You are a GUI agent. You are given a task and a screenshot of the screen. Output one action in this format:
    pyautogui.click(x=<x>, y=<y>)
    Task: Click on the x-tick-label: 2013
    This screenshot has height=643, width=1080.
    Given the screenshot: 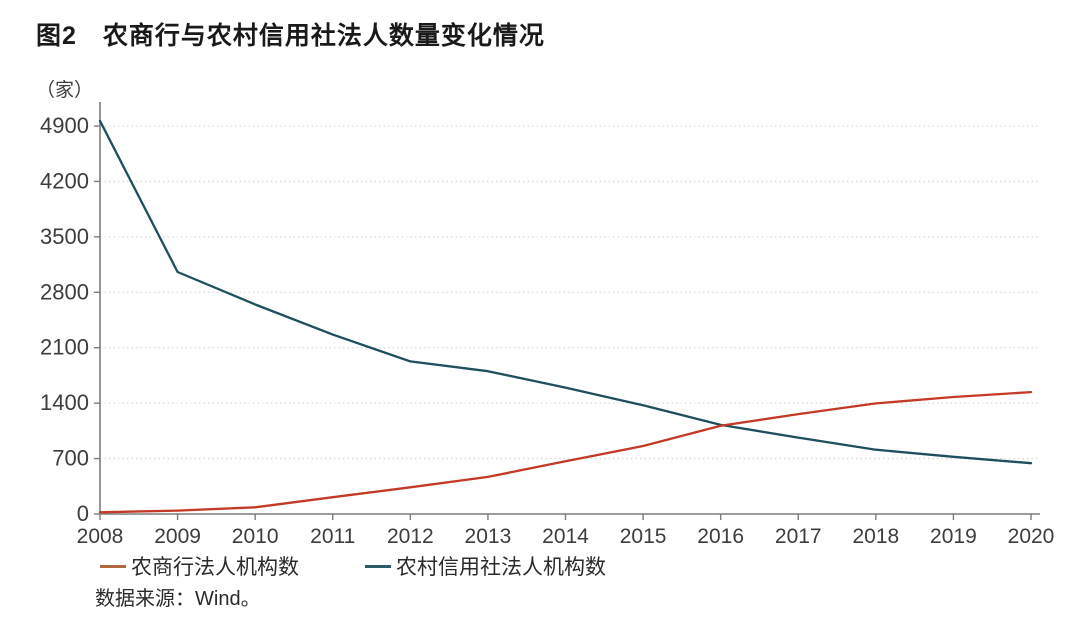 What is the action you would take?
    pyautogui.click(x=488, y=536)
    